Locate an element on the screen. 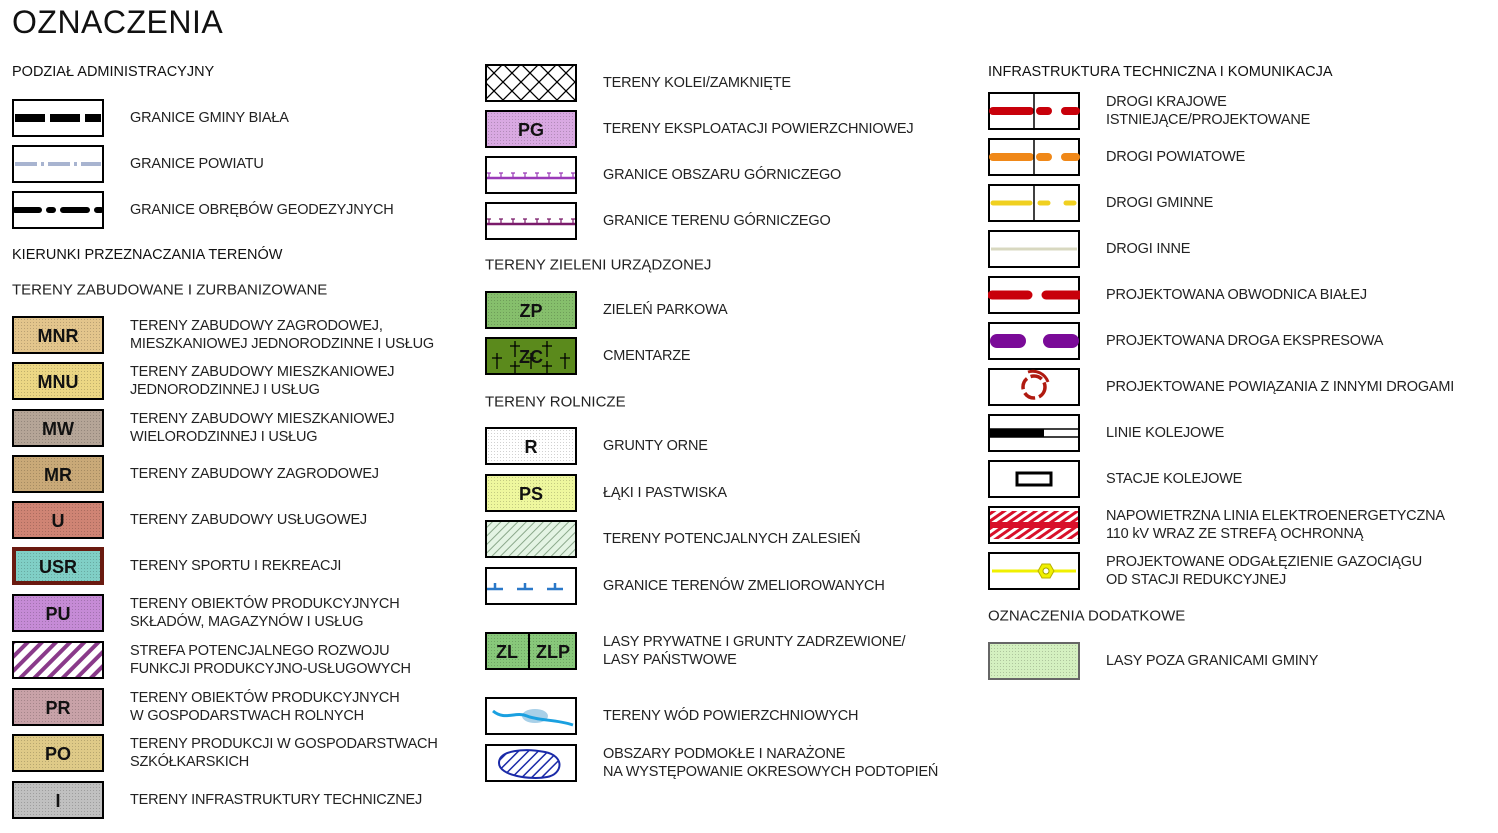 The image size is (1498, 833). svg-text: MR is located at coordinates (58, 475).